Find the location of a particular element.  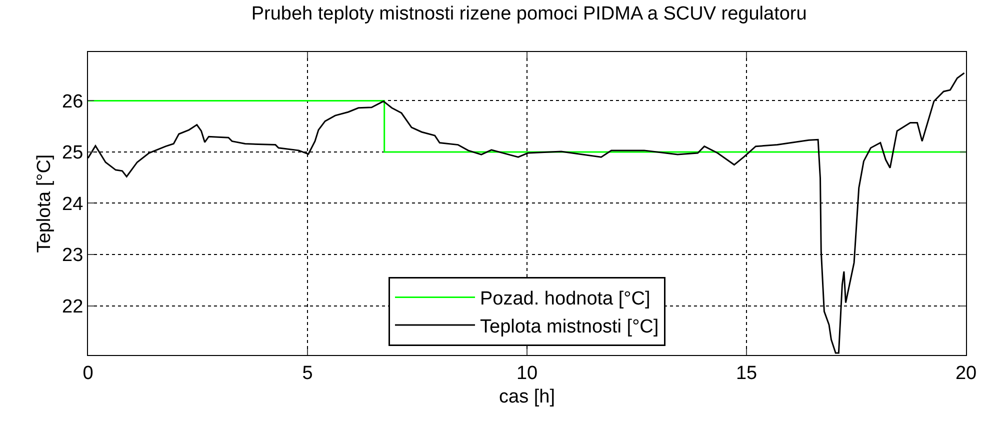

legend-label: Pozad. hodnota [°C] is located at coordinates (565, 299).